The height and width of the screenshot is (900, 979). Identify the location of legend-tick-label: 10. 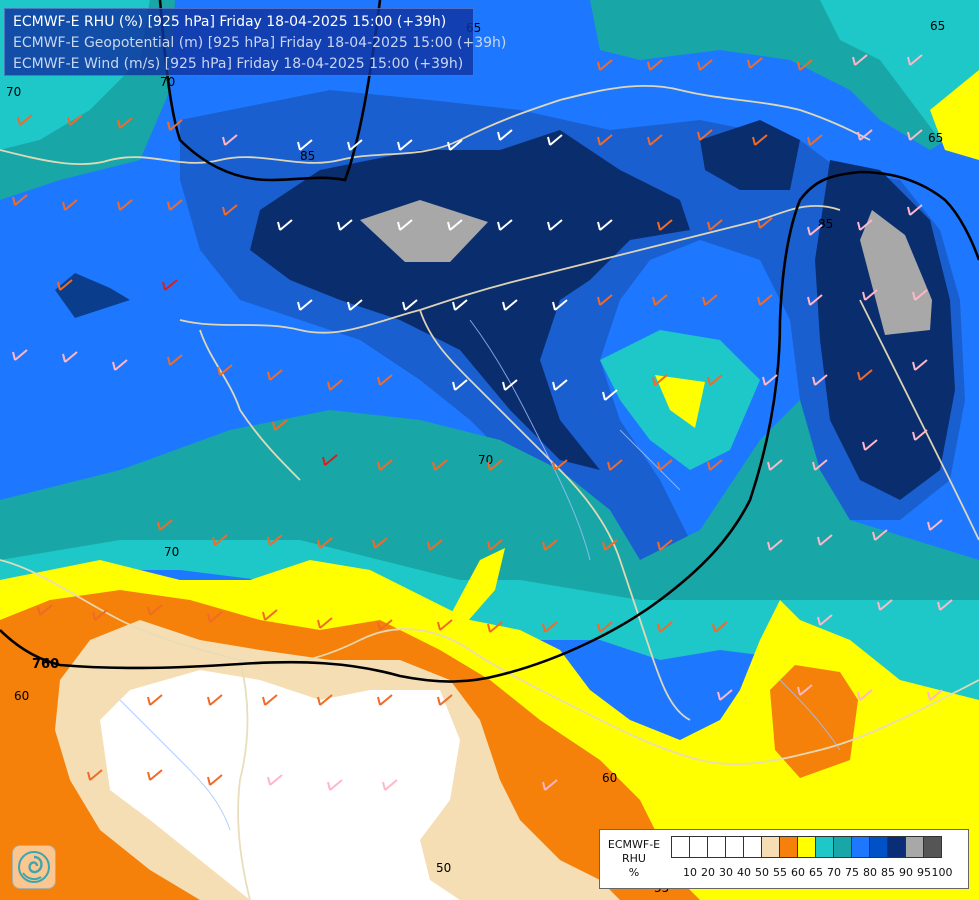
(690, 872).